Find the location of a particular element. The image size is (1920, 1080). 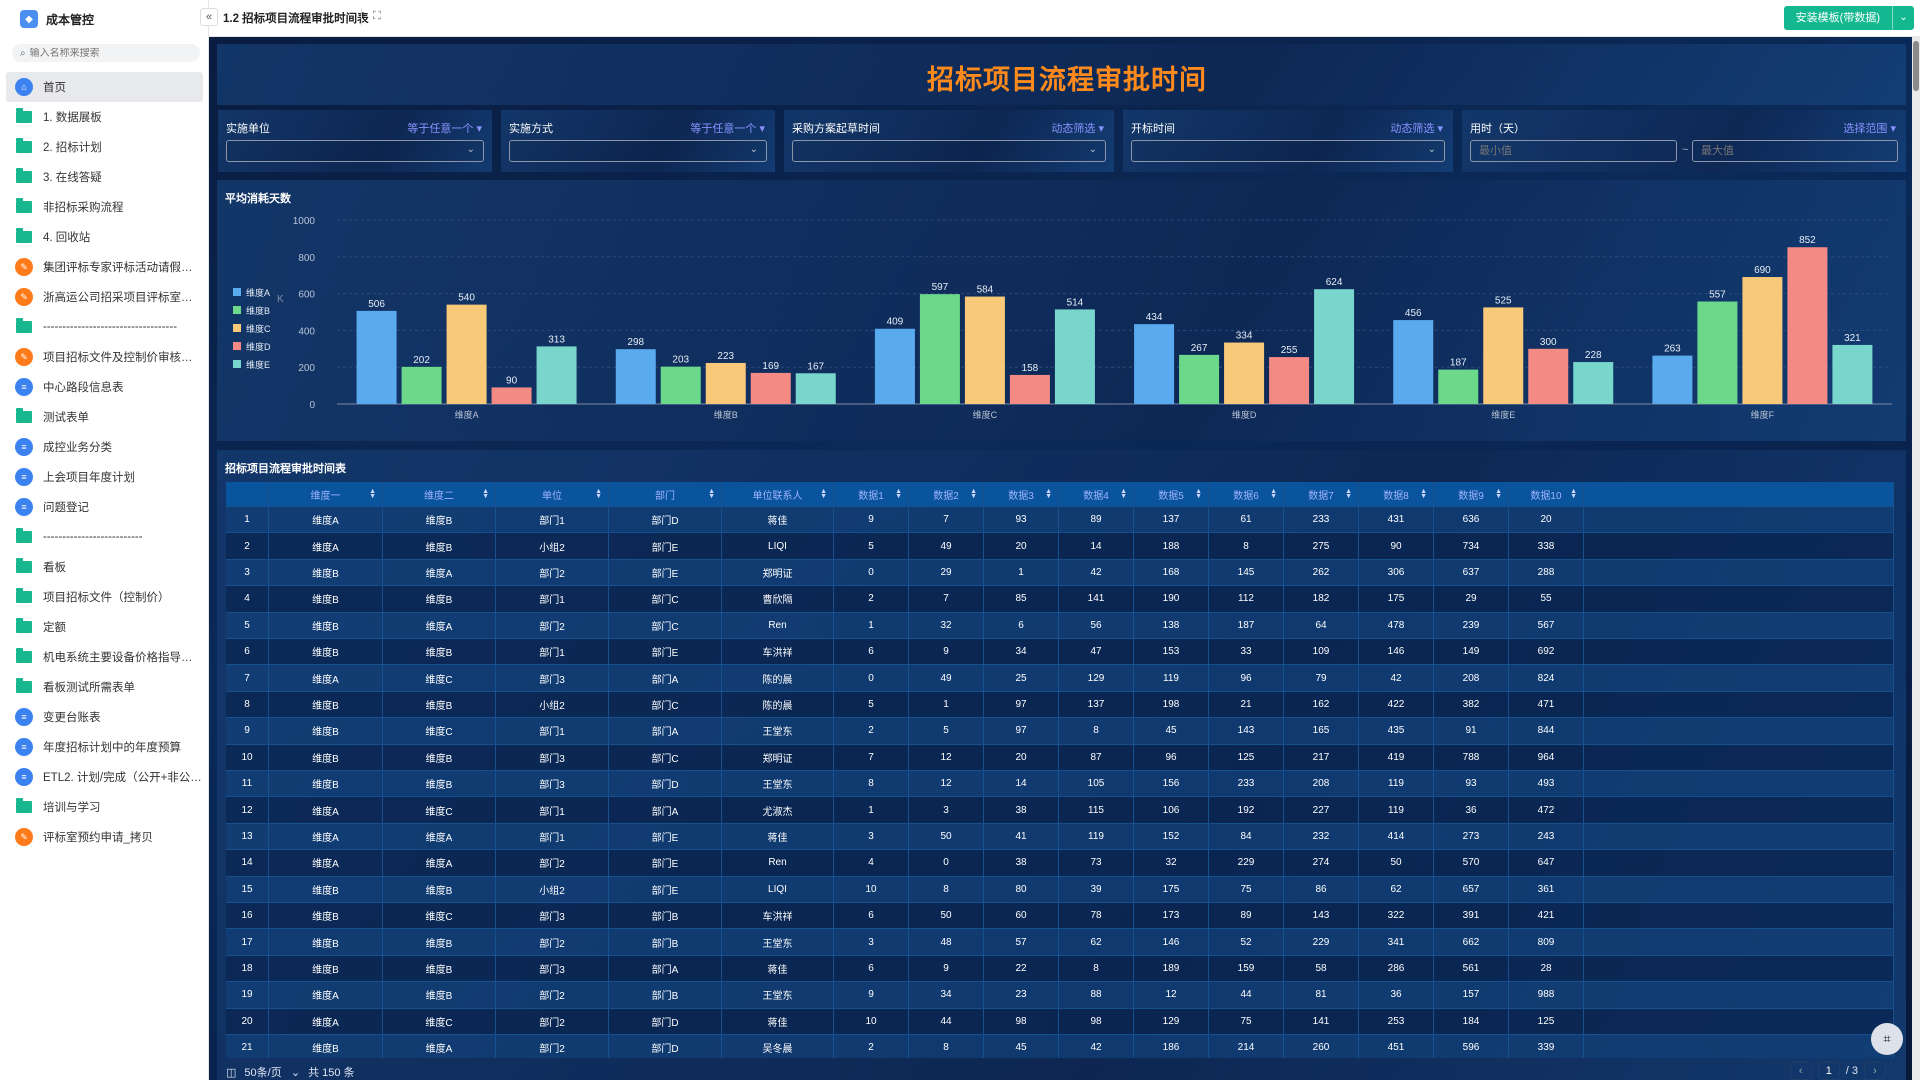

sidebar-item: 机电系统主要设备价格指导手册 is located at coordinates (104, 657).